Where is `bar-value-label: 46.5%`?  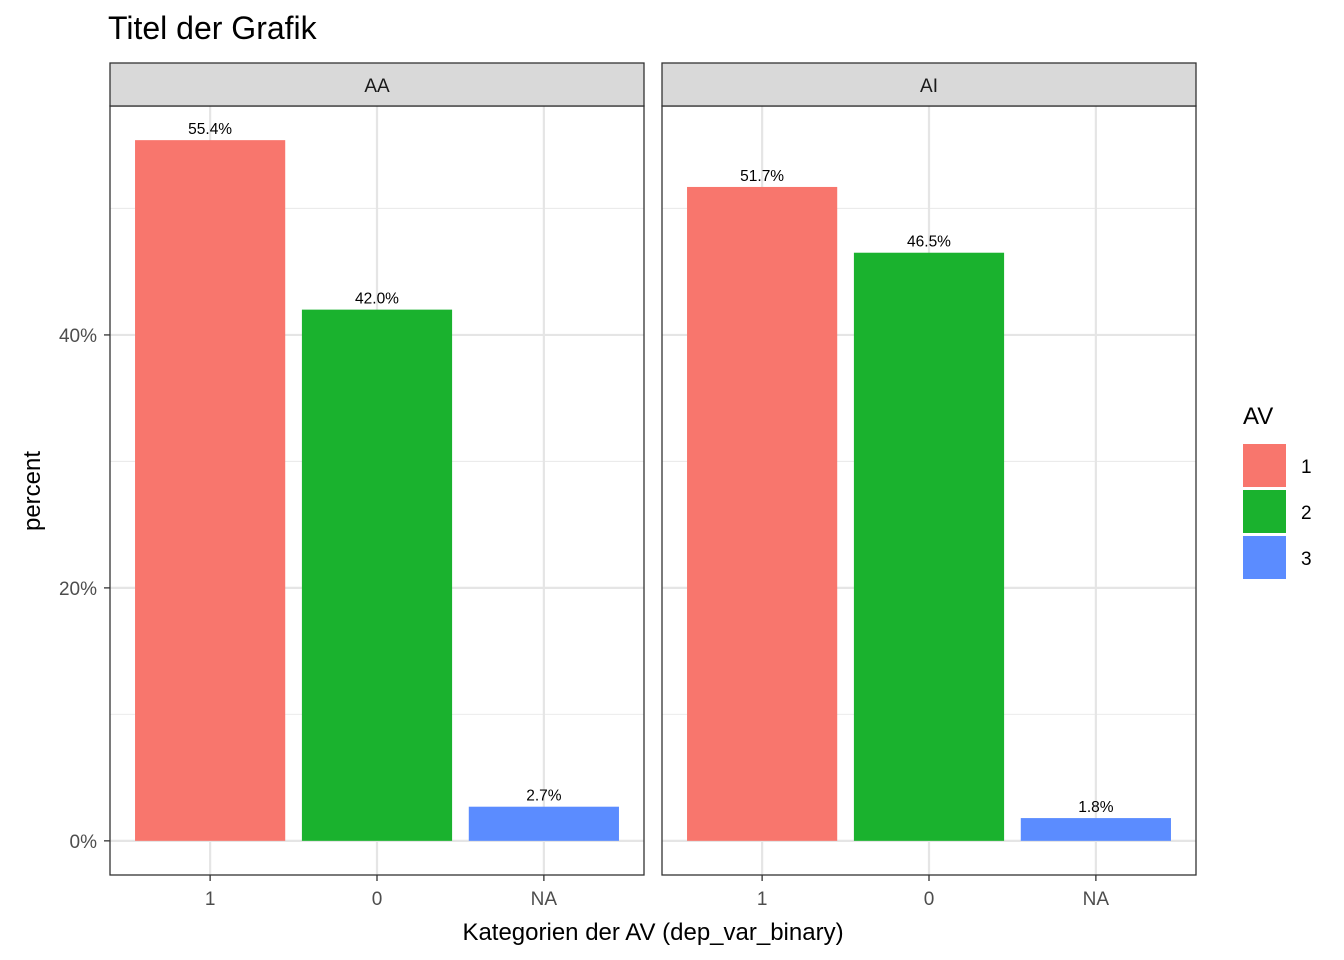
bar-value-label: 46.5% is located at coordinates (929, 242).